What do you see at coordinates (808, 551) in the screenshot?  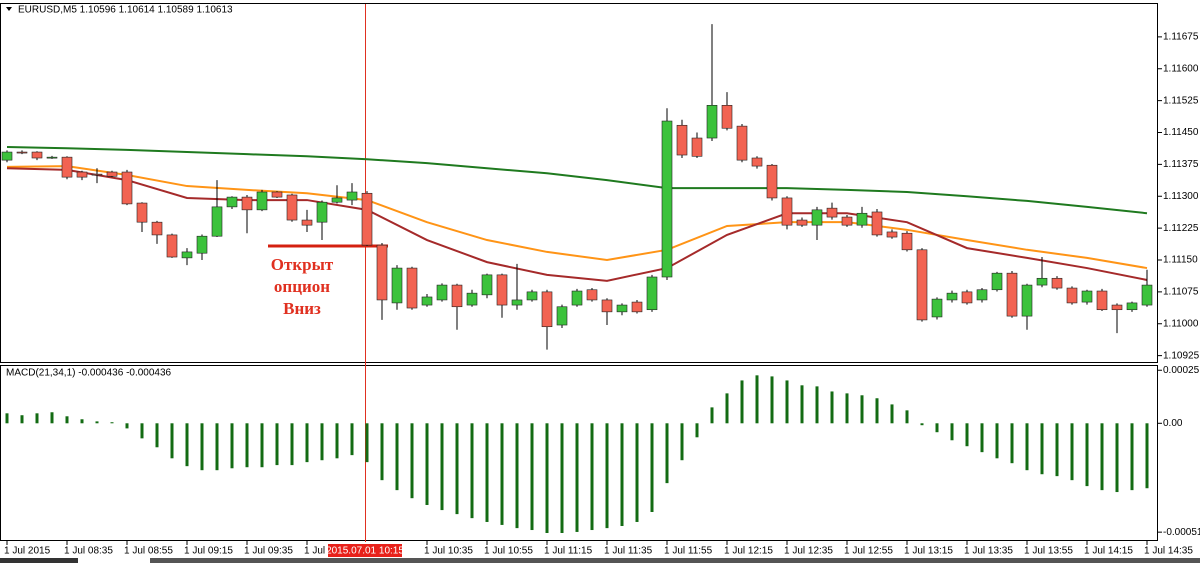 I see `x-tick-label: 1 Jul 12:35` at bounding box center [808, 551].